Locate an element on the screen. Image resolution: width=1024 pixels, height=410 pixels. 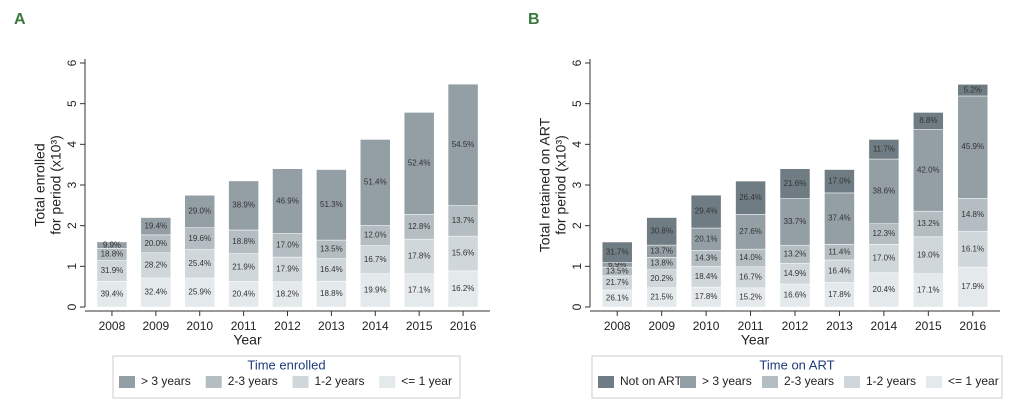
x-axis-label: Year is located at coordinates (247, 340).